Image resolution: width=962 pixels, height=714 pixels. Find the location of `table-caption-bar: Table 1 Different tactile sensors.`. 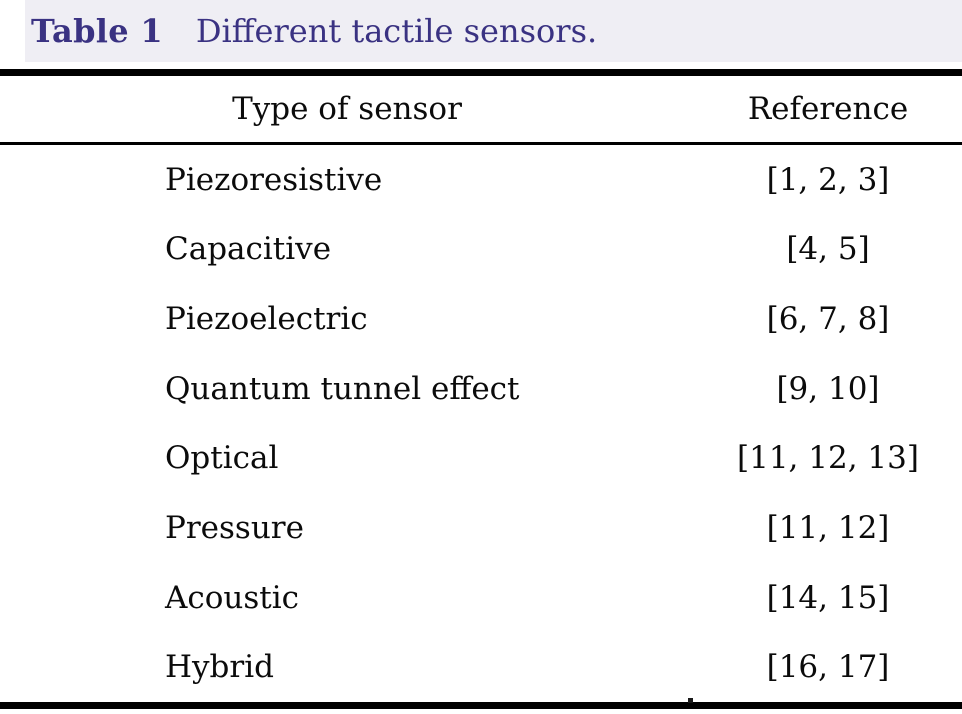

table-caption-bar: Table 1 Different tactile sensors. is located at coordinates (481, 31).